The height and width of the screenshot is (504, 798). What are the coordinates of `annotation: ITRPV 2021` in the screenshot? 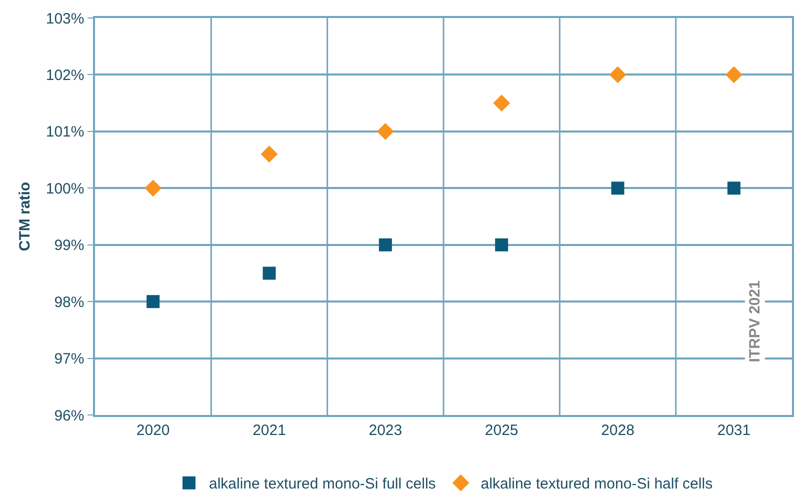 It's located at (755, 321).